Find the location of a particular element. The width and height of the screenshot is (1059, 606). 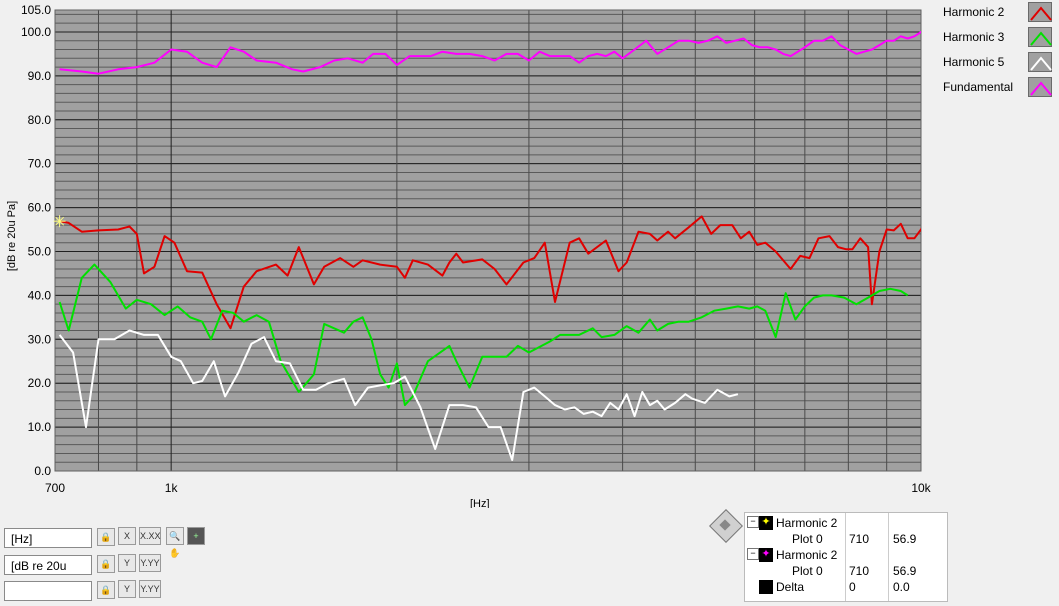

scale-name-field is located at coordinates (48, 591).